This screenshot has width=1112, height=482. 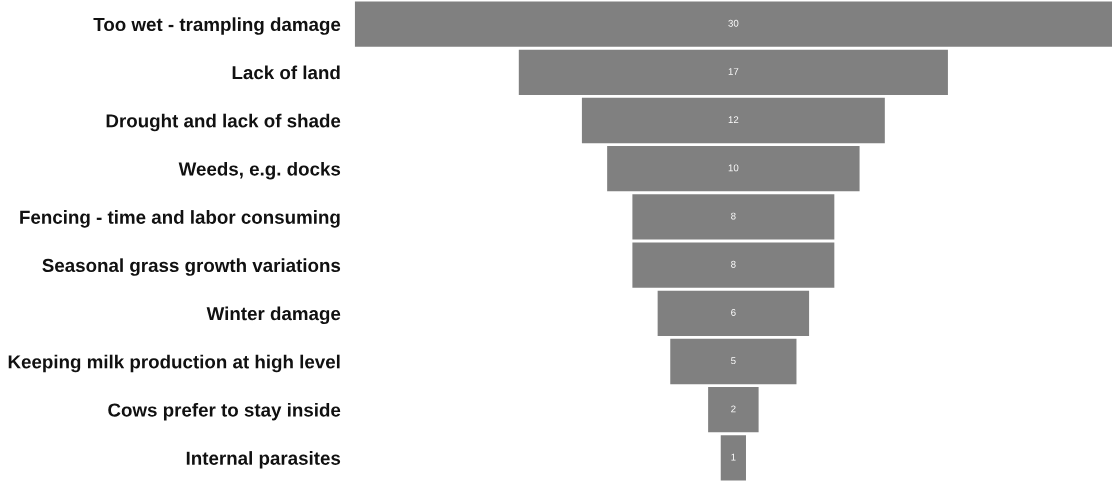 What do you see at coordinates (174, 363) in the screenshot?
I see `category-label: Keeping milk production at high level` at bounding box center [174, 363].